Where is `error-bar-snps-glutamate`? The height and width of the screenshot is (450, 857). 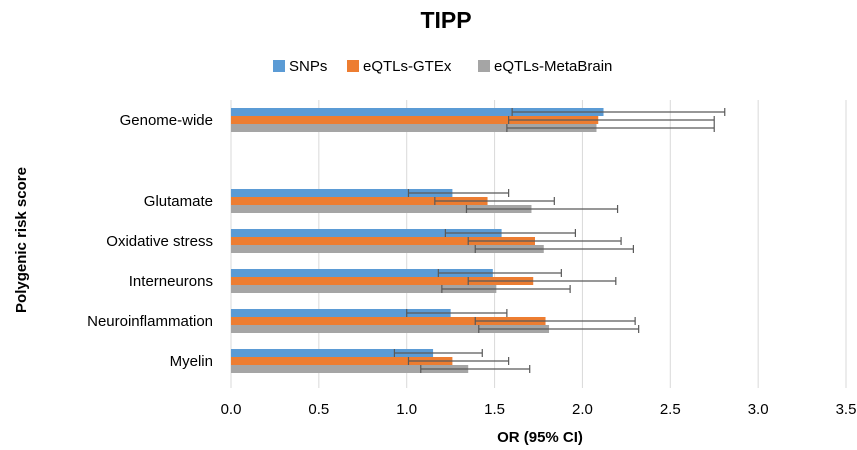 error-bar-snps-glutamate is located at coordinates (458, 193).